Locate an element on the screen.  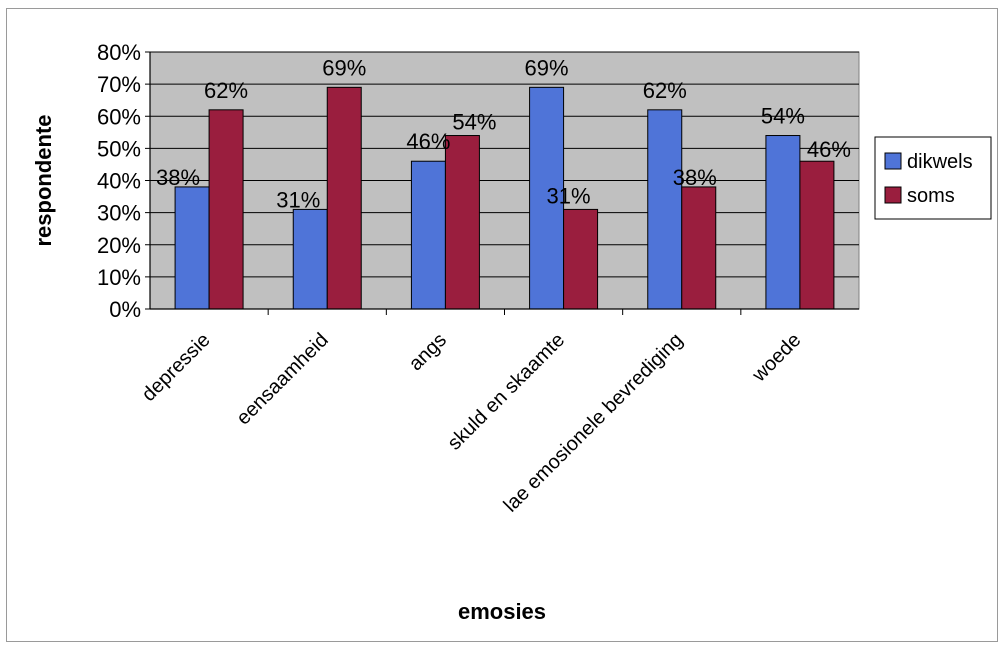
x-category-label: eensaamheid is located at coordinates (282, 379).